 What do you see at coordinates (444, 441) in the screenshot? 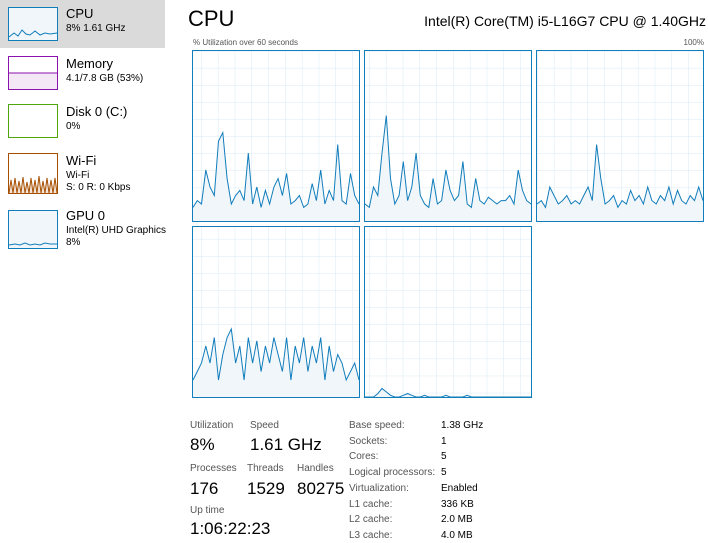
I see `spec-value: 1` at bounding box center [444, 441].